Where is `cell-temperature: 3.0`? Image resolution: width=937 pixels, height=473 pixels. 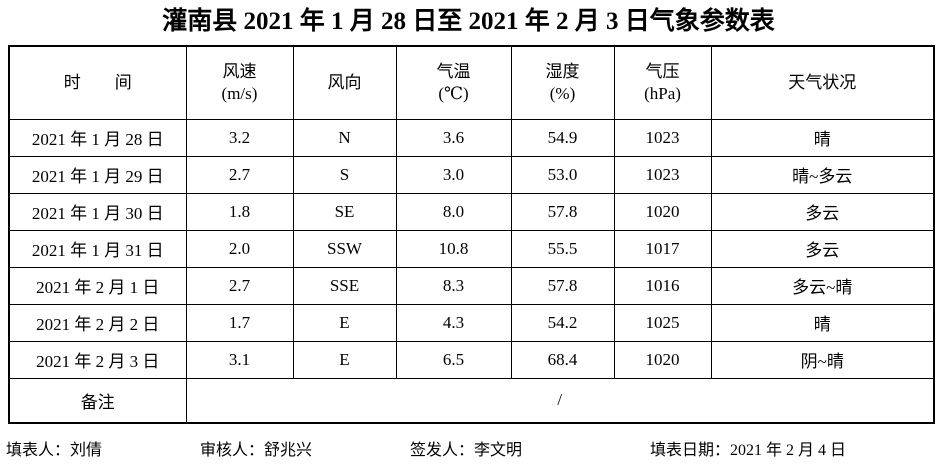 cell-temperature: 3.0 is located at coordinates (453, 174).